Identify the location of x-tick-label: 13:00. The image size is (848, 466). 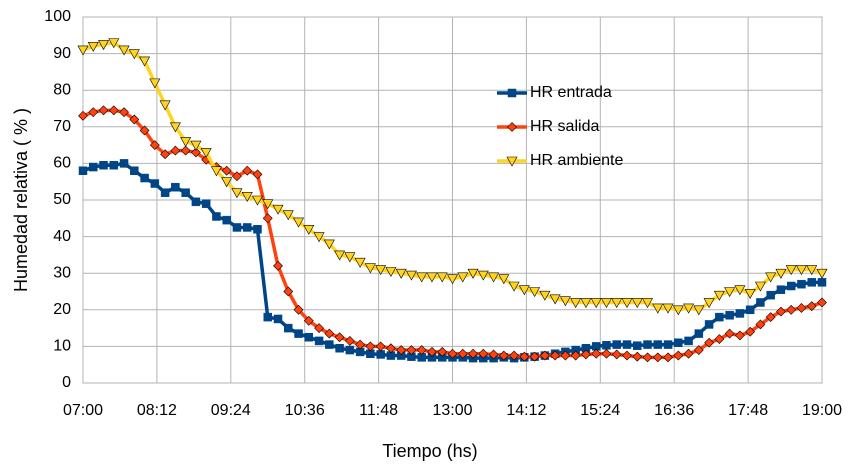
(452, 410).